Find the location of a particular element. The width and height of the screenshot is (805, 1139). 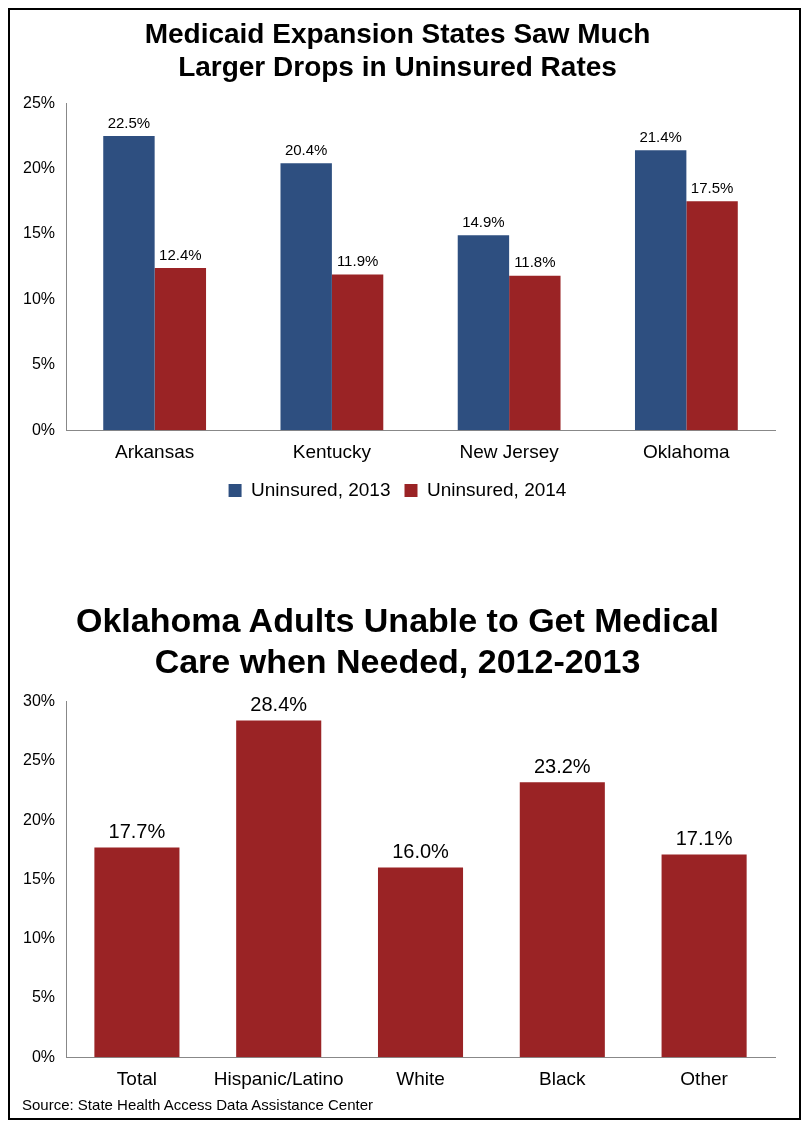

text: 12.4% is located at coordinates (180, 254).